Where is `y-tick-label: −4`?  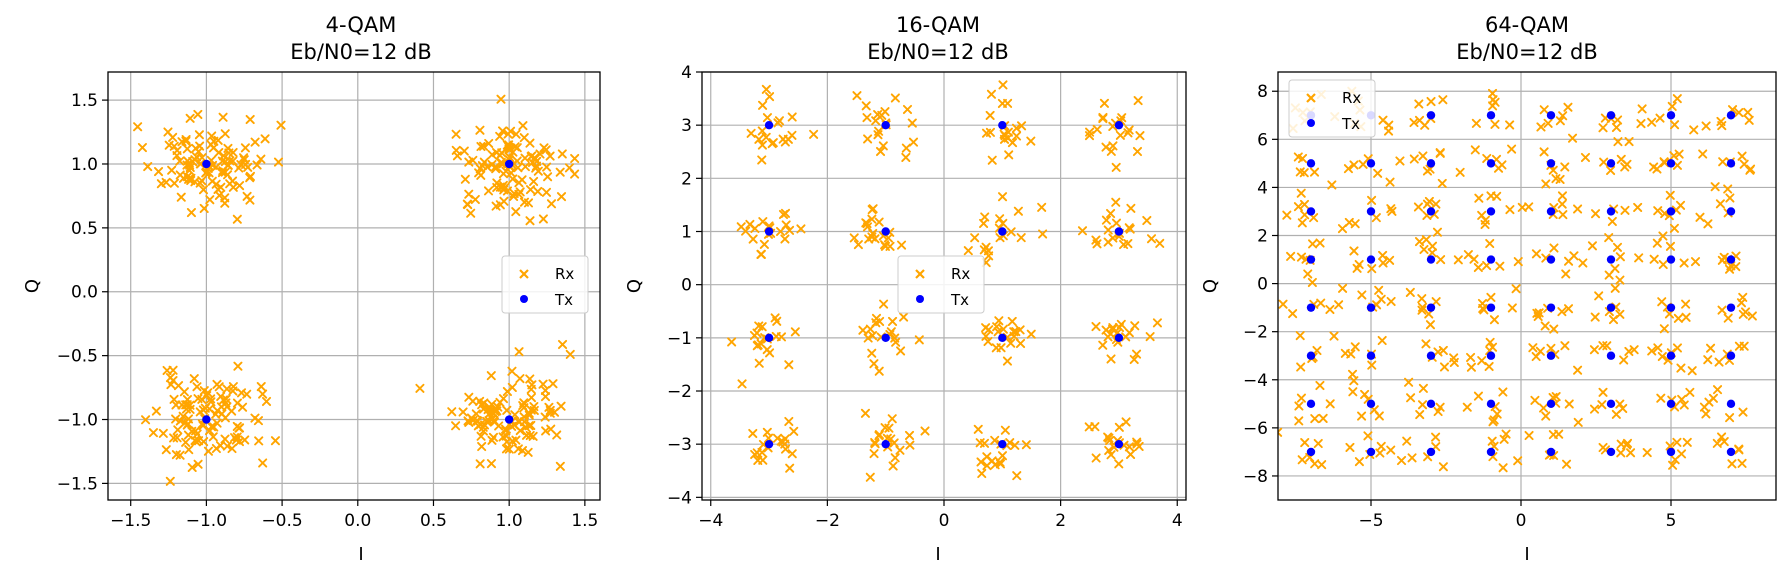 y-tick-label: −4 is located at coordinates (679, 498).